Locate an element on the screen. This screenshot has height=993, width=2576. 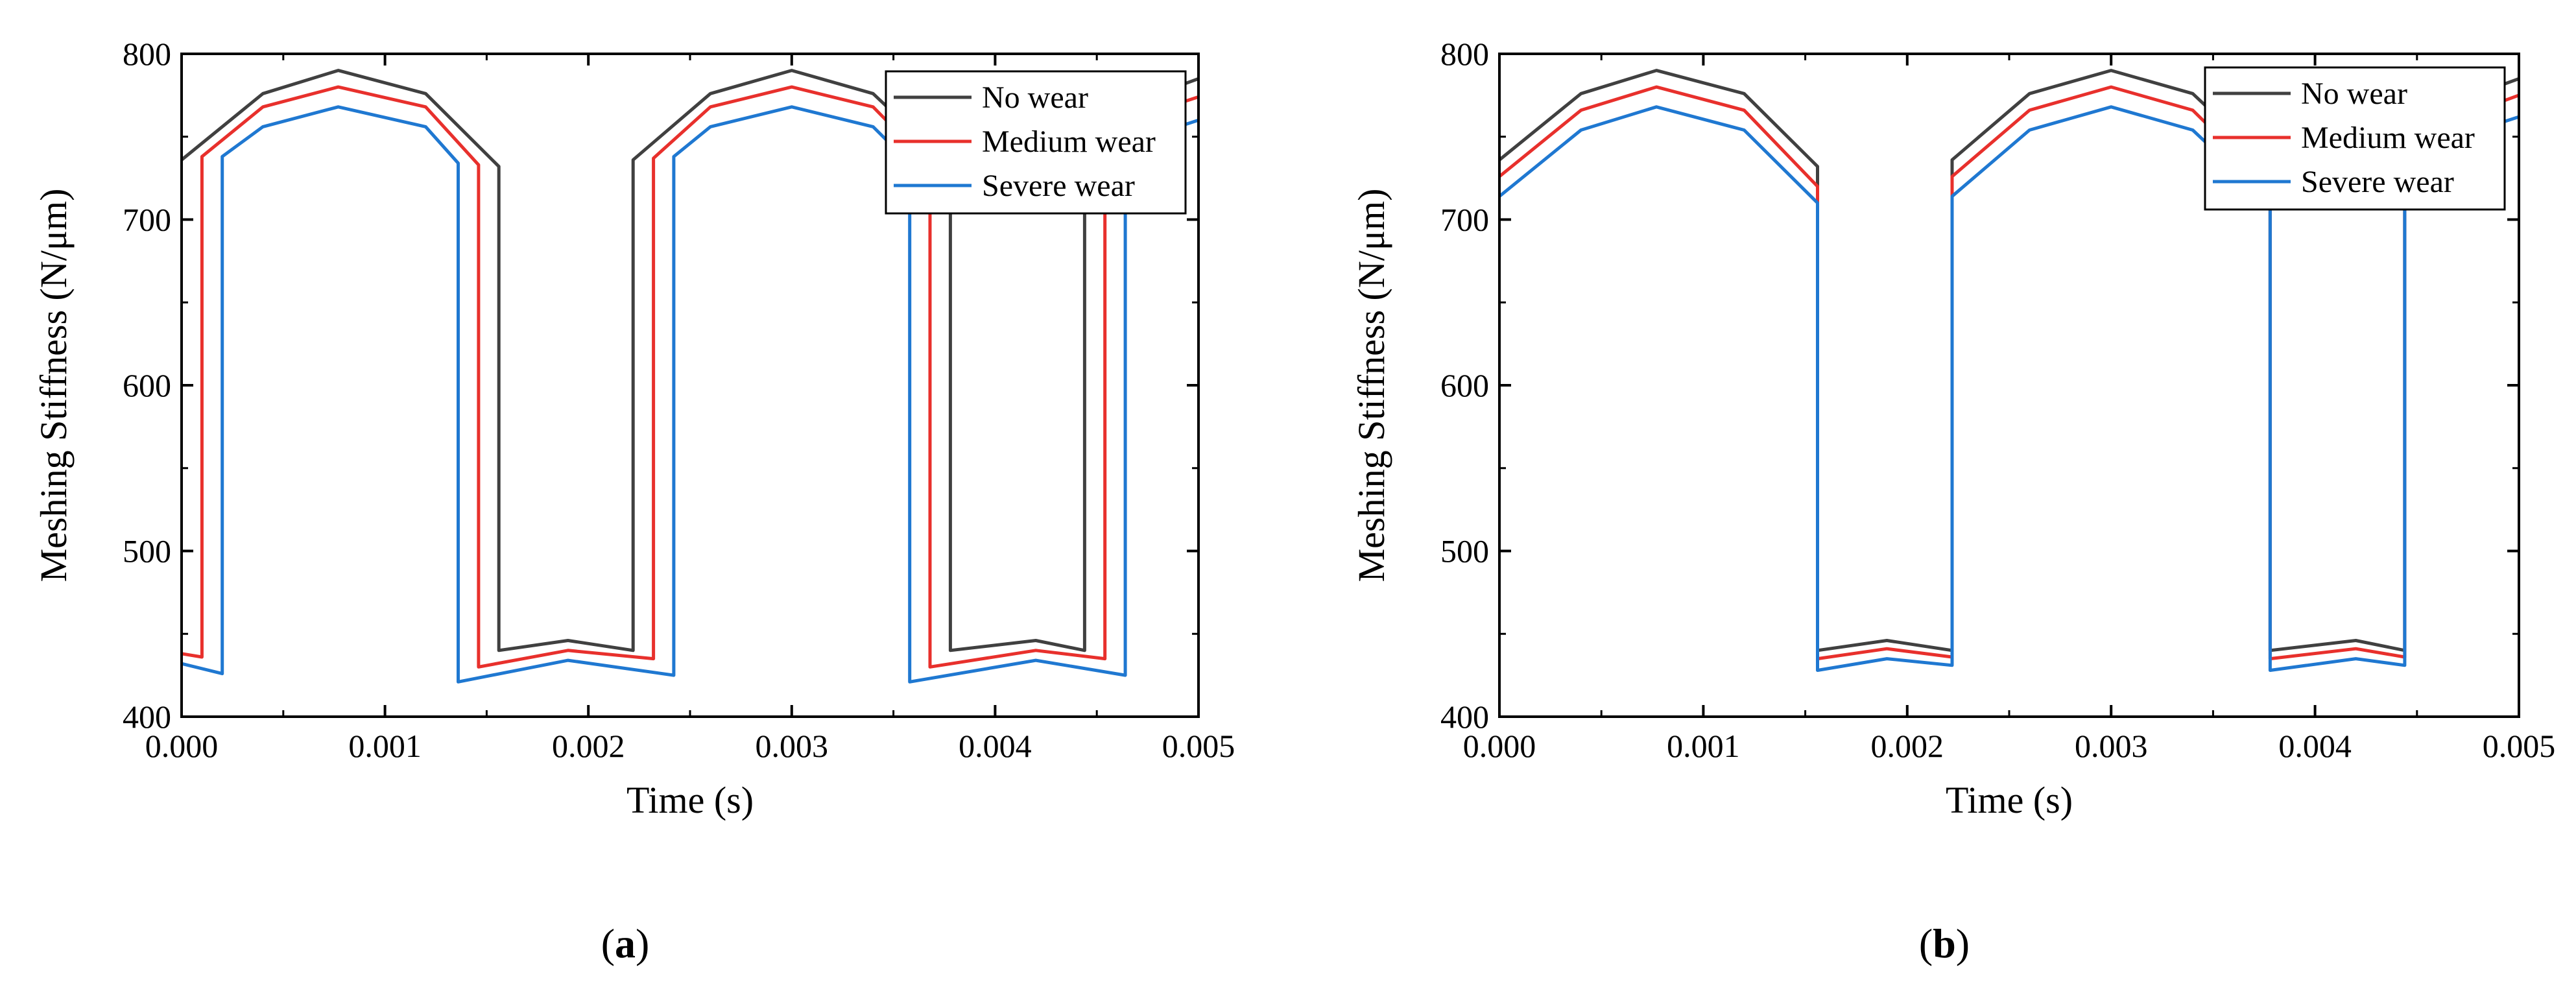
panel-caption: (b) is located at coordinates (1944, 943).